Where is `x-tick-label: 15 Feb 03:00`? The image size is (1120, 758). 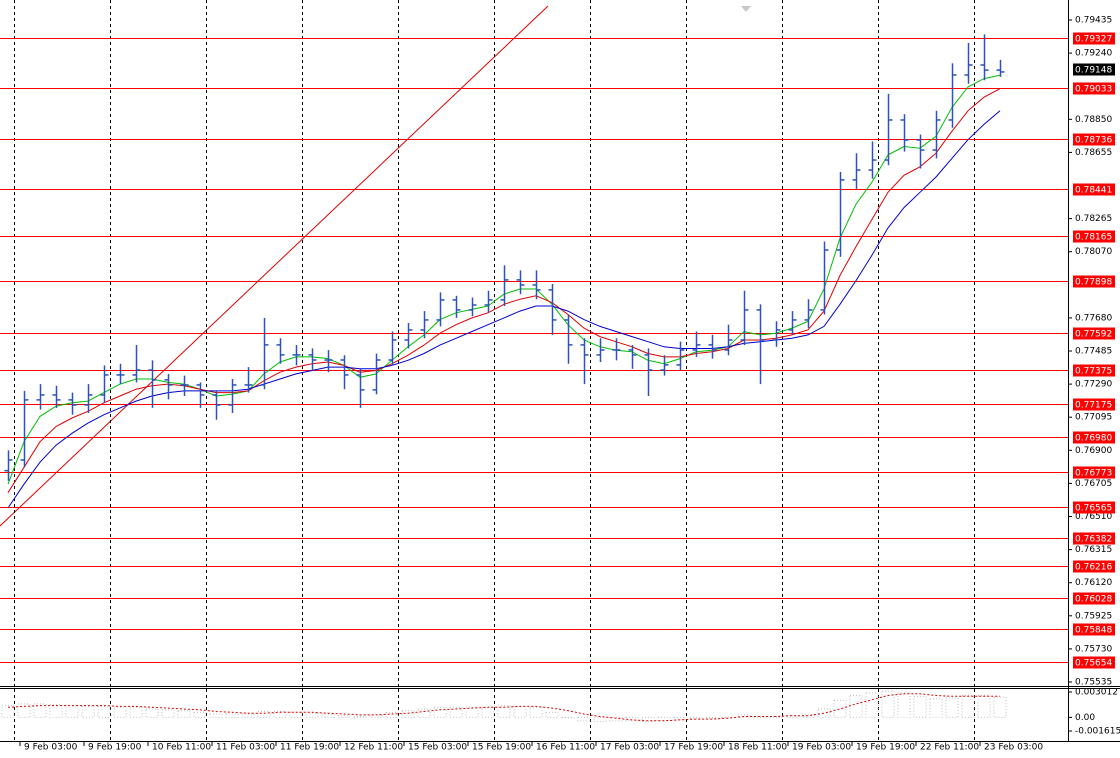 x-tick-label: 15 Feb 03:00 is located at coordinates (437, 748).